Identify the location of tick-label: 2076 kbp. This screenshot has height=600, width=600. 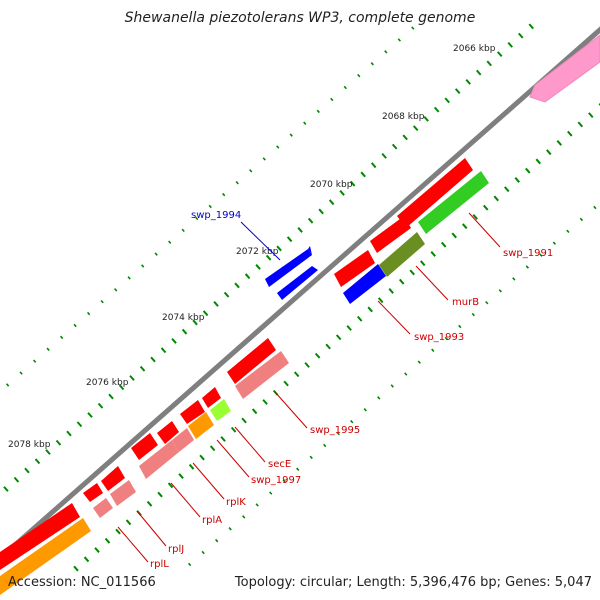
(107, 383).